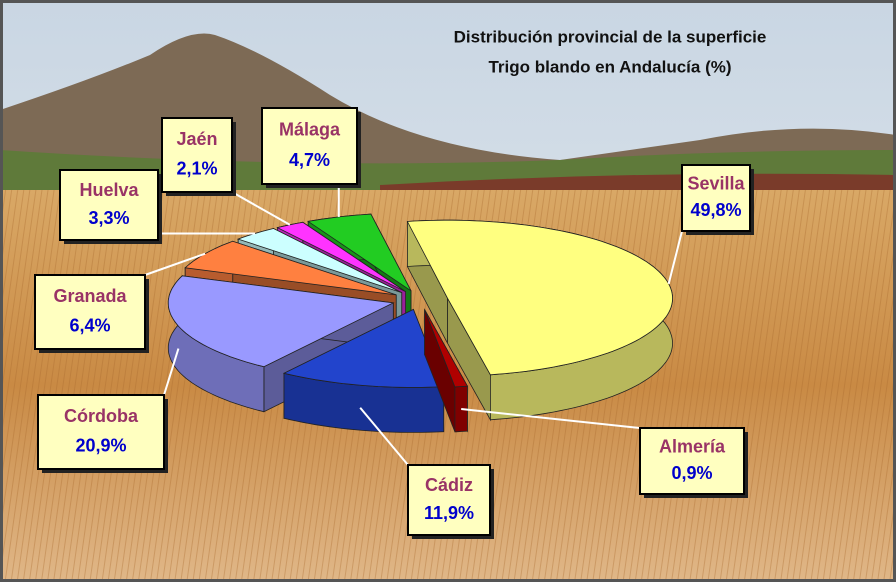 The image size is (896, 582). What do you see at coordinates (101, 416) in the screenshot?
I see `label-name: Córdoba` at bounding box center [101, 416].